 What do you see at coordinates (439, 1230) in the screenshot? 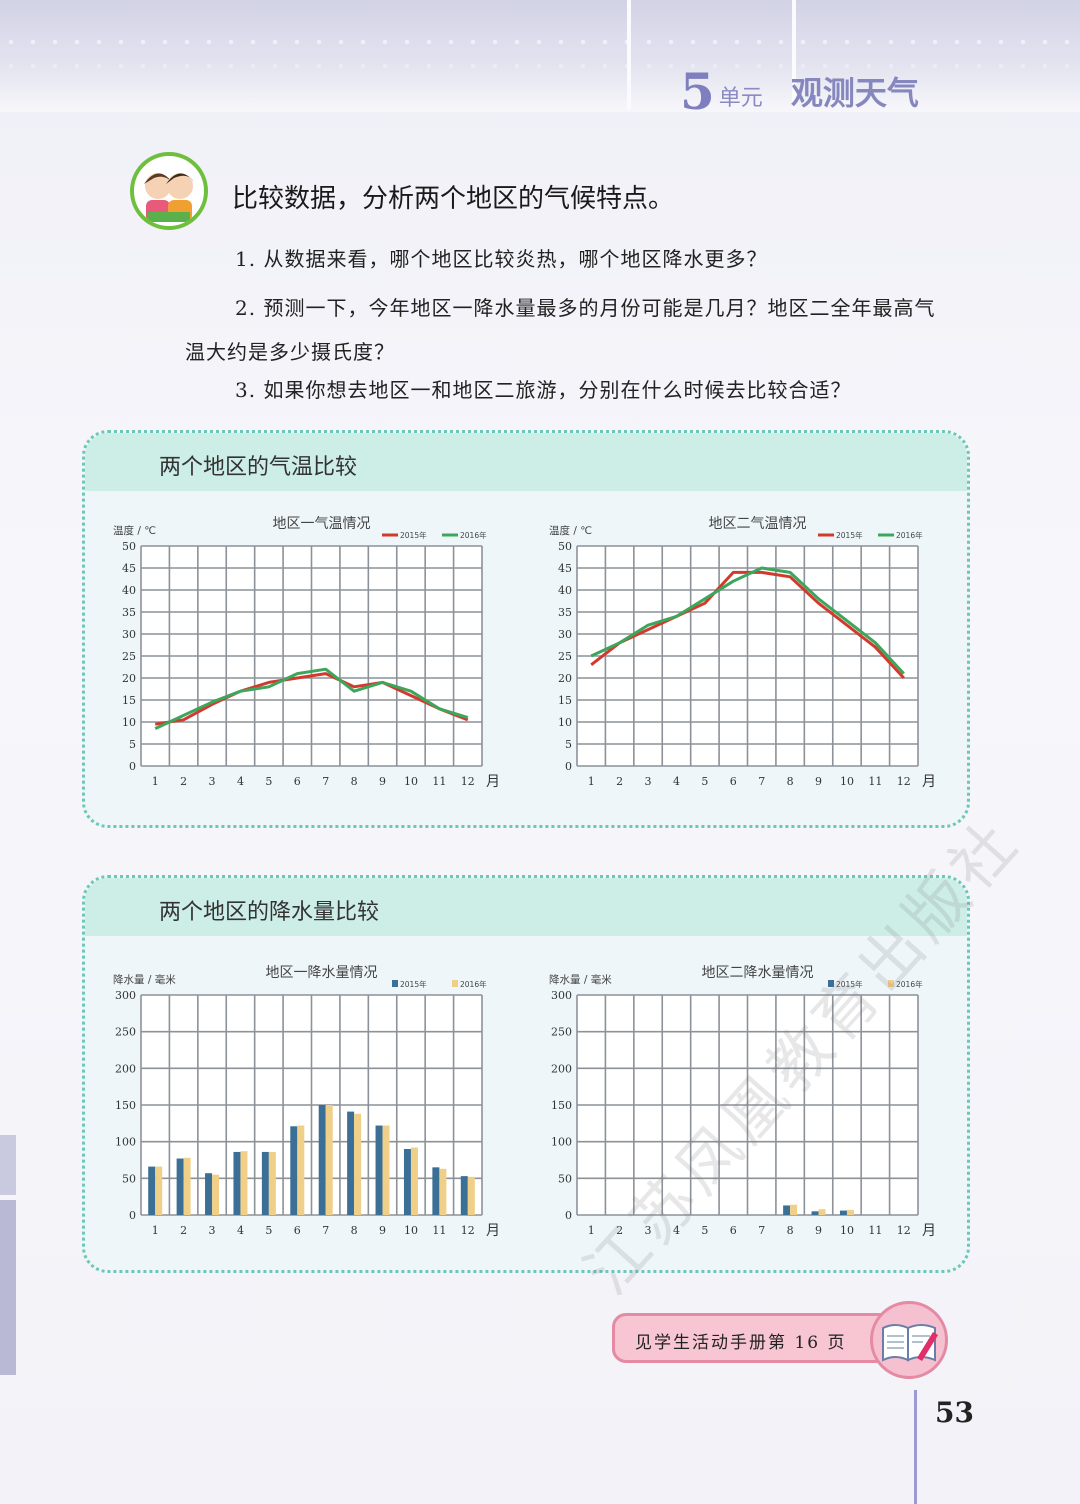
I see `x-tick-label: 11` at bounding box center [439, 1230].